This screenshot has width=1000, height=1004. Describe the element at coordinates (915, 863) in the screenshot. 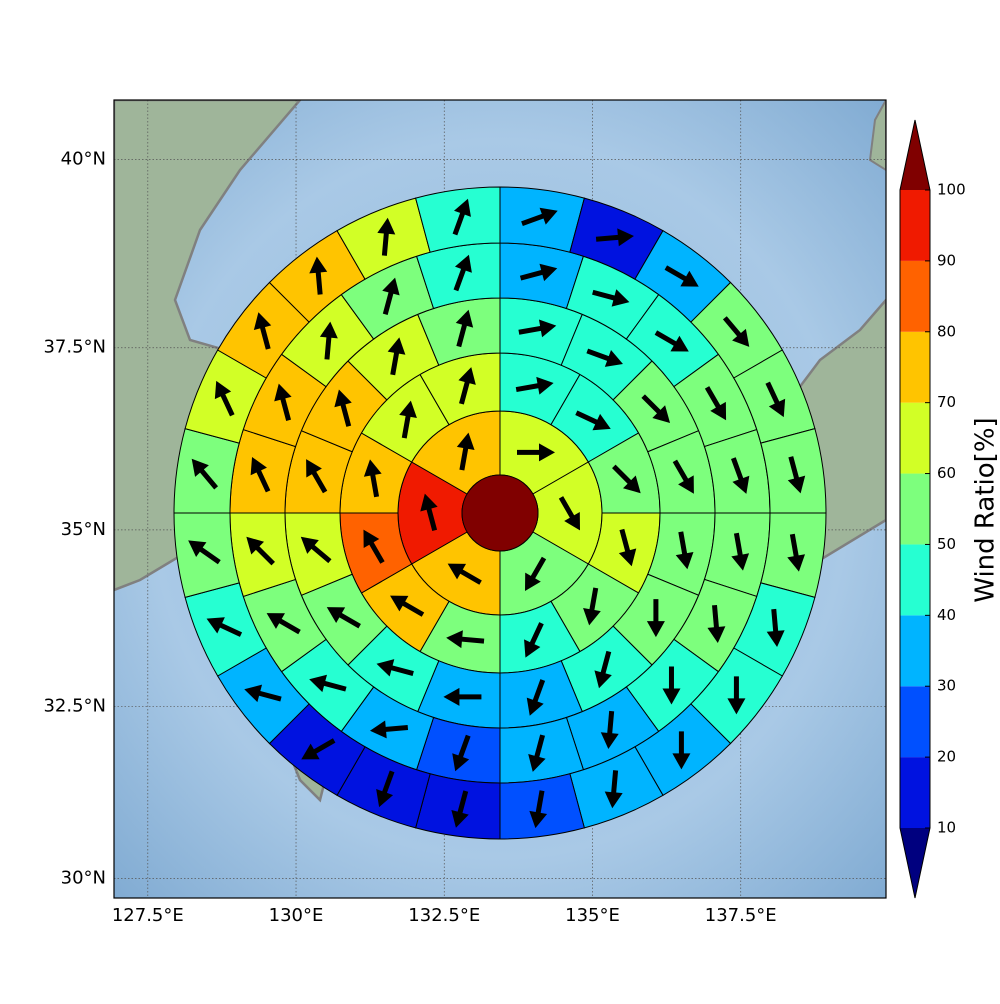

I see `colorbar-under` at that location.